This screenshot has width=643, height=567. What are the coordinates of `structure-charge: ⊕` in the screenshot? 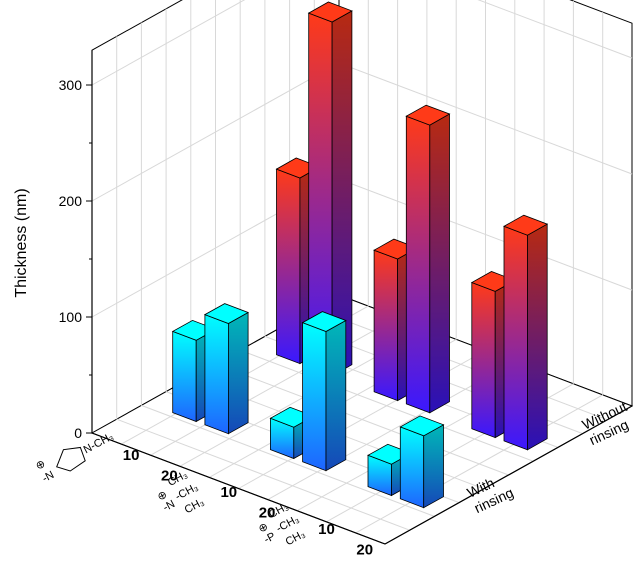 It's located at (41, 465).